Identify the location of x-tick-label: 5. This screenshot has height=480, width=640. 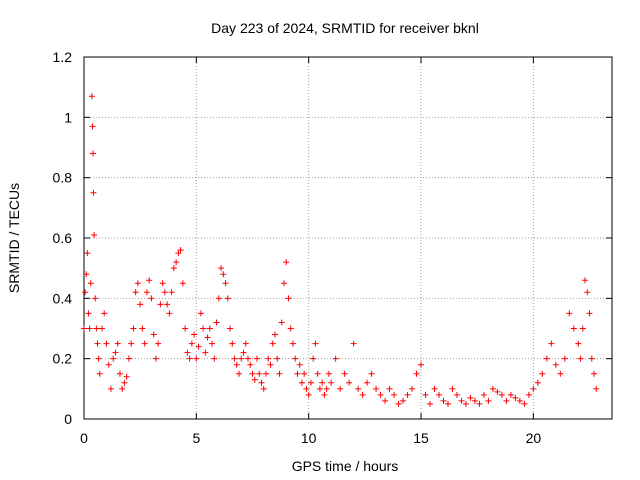
(196, 438).